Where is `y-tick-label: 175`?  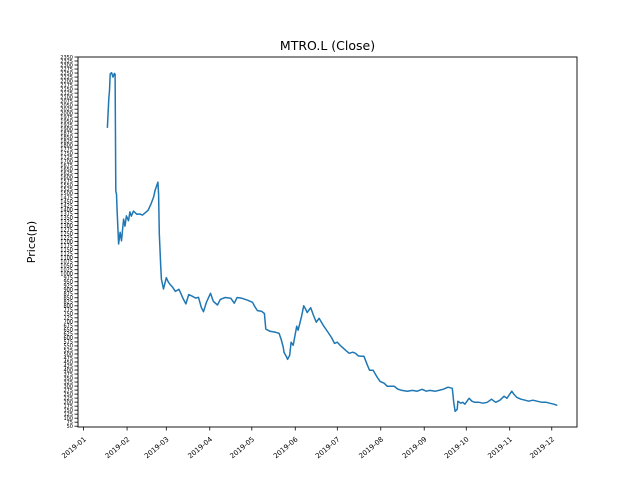
y-tick-label: 175 is located at coordinates (68, 407).